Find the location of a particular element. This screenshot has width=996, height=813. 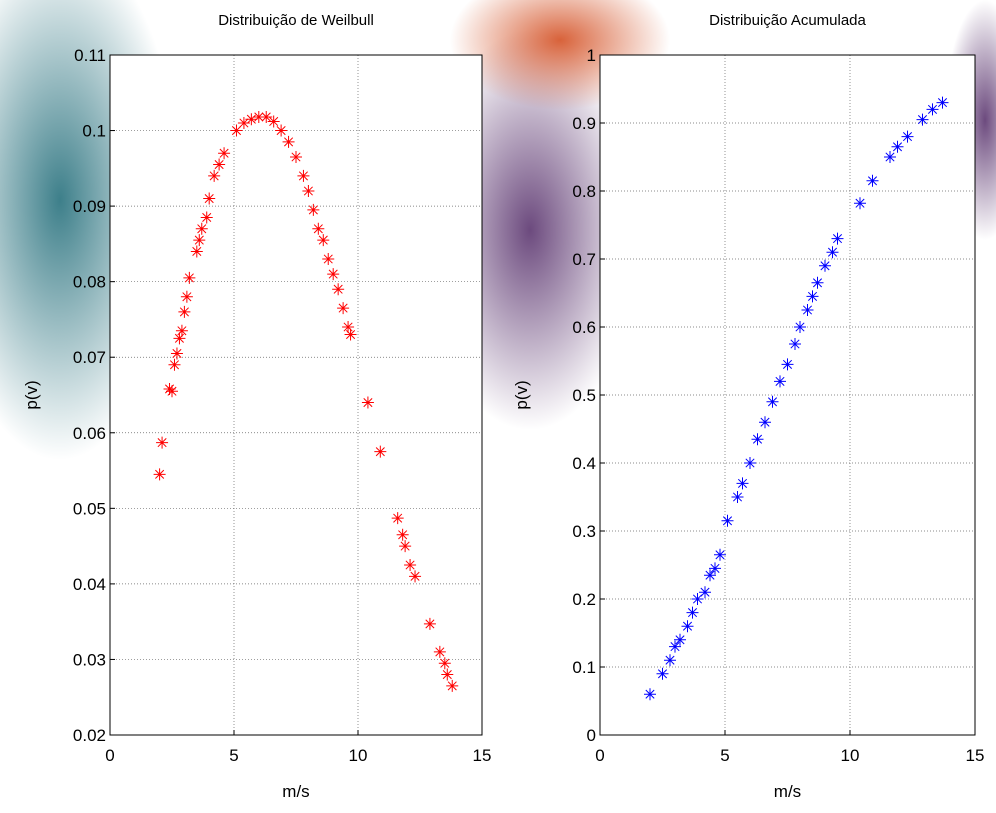

y-tick-label: 0.11 is located at coordinates (90, 55).